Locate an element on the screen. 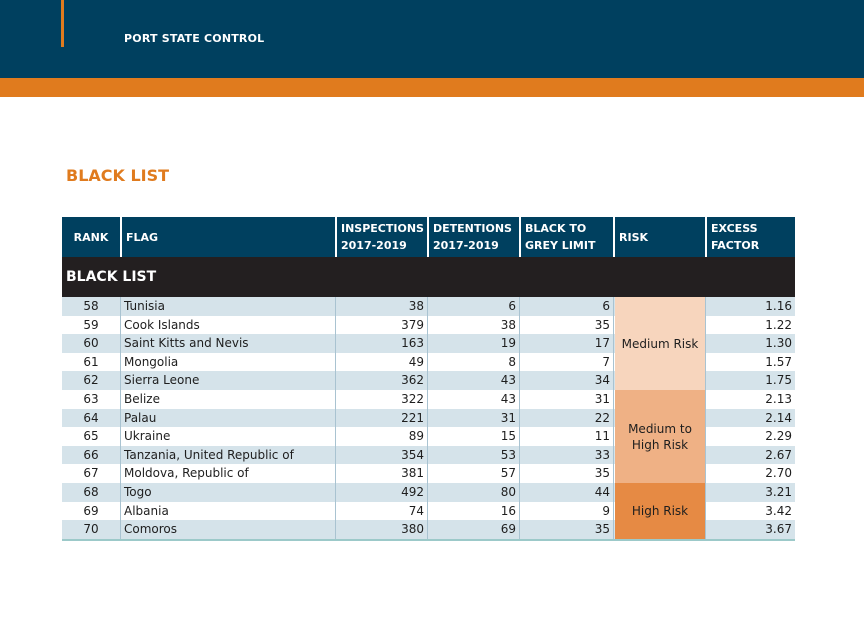 The height and width of the screenshot is (642, 864). column-header-line: FACTOR is located at coordinates (735, 245).